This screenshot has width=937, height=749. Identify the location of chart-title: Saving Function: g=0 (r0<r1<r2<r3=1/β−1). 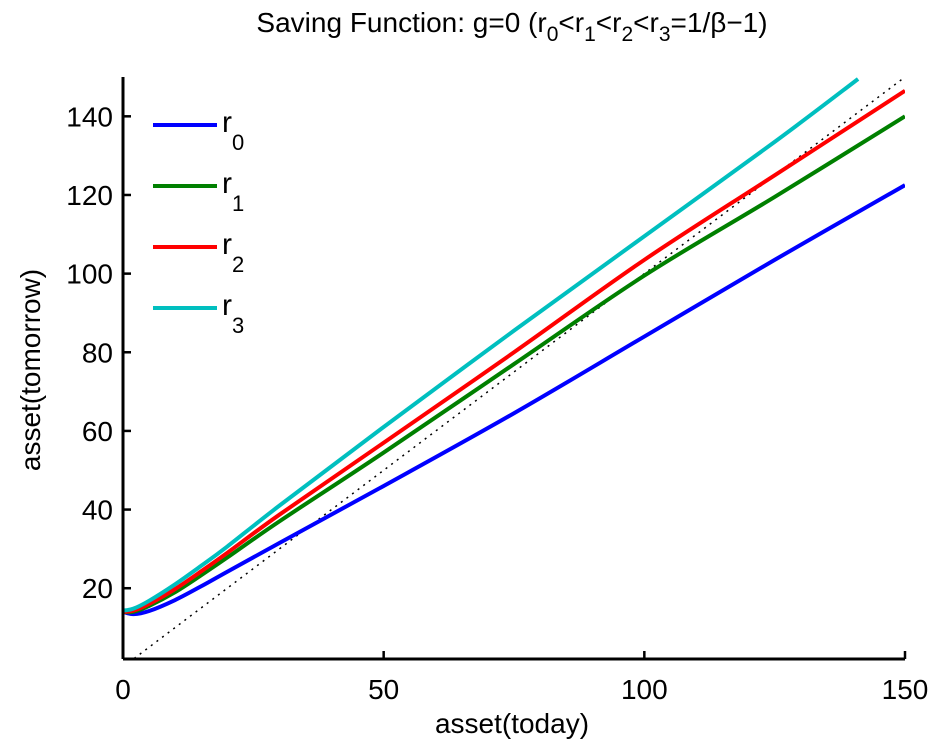
(511, 26).